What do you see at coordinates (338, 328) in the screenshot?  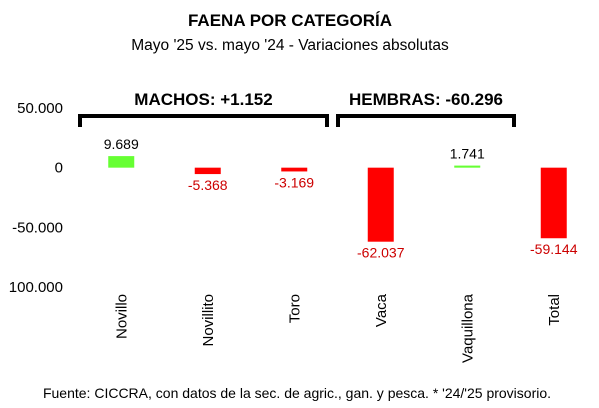 I see `x-axis-labels: Novillo Novillito Toro Vaca Vaquillona Total` at bounding box center [338, 328].